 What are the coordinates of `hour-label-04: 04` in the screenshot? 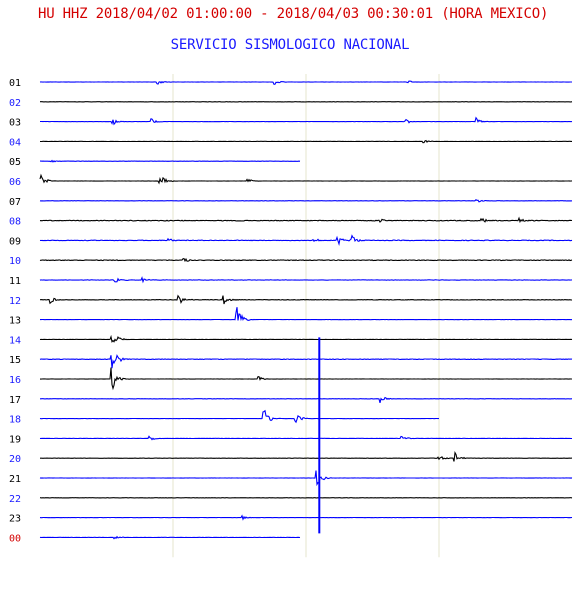 It's located at (15, 142).